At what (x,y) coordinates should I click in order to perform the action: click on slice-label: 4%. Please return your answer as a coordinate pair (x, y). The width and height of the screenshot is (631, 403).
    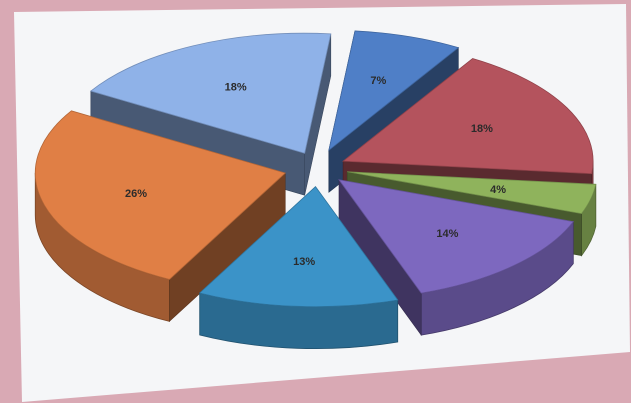
    Looking at the image, I should click on (498, 190).